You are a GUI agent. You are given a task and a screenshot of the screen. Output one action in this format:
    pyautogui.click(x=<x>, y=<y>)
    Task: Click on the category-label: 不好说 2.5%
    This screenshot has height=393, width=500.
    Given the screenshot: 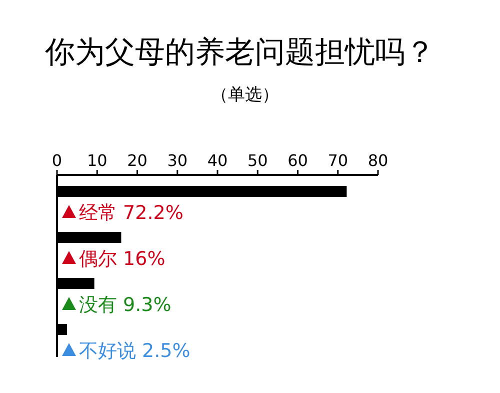 What is the action you would take?
    pyautogui.click(x=134, y=351)
    